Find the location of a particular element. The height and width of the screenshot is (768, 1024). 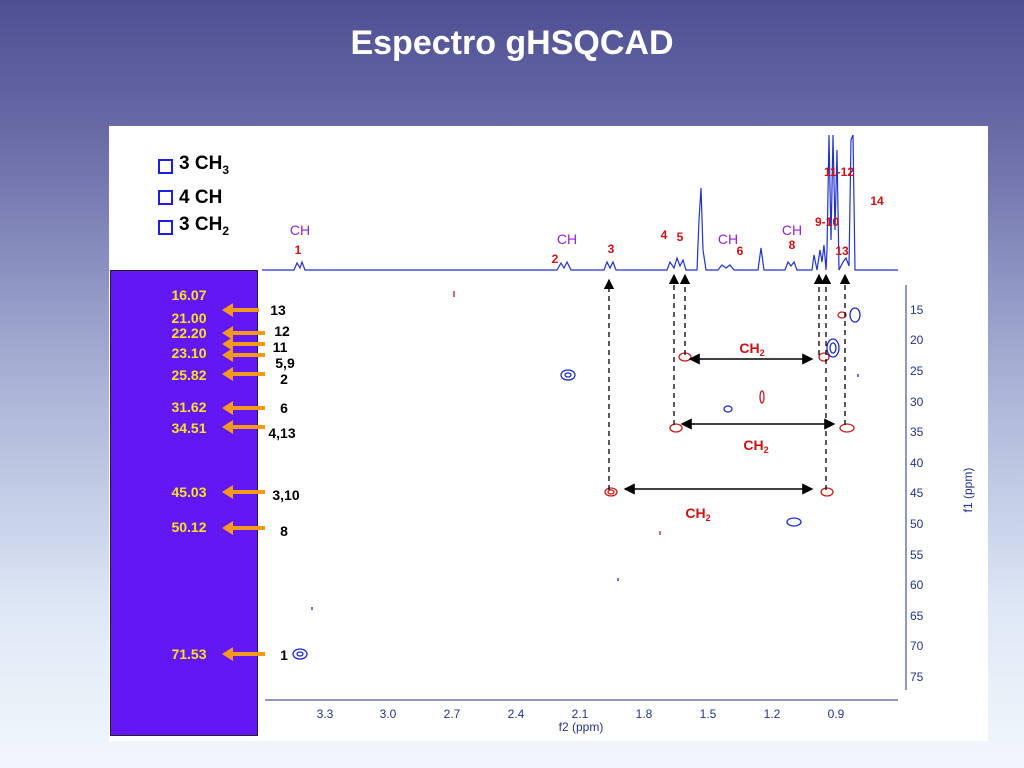

peak-label: 4 is located at coordinates (664, 235).